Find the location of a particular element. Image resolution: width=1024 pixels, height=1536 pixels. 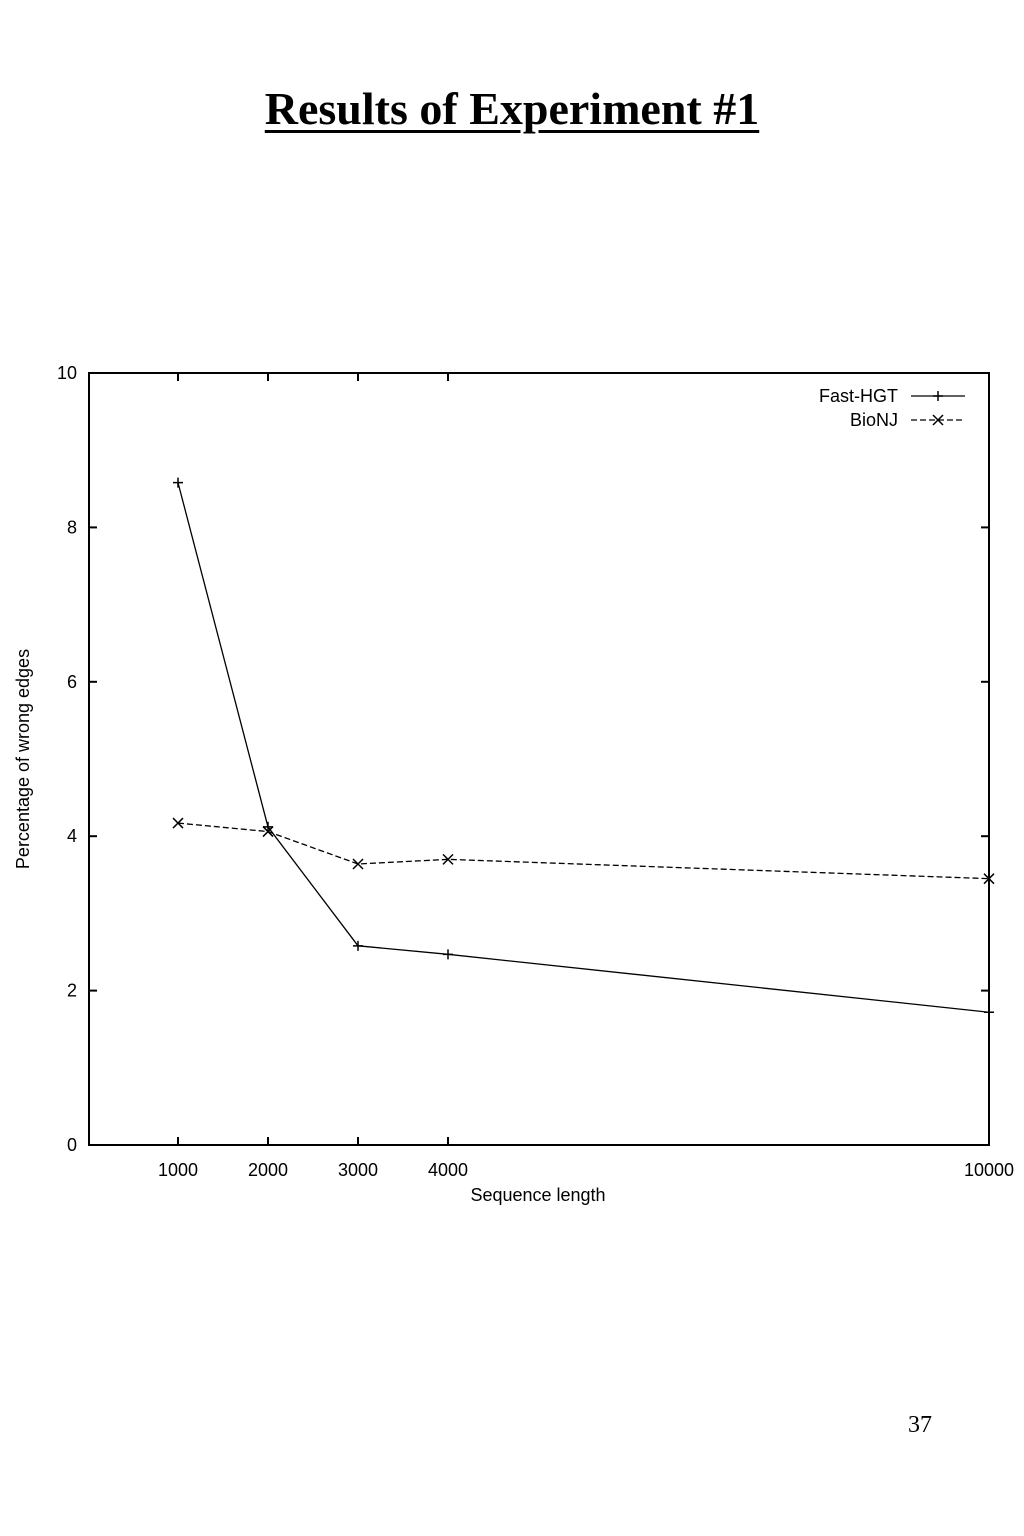

legend-label: BioNJ is located at coordinates (874, 420).